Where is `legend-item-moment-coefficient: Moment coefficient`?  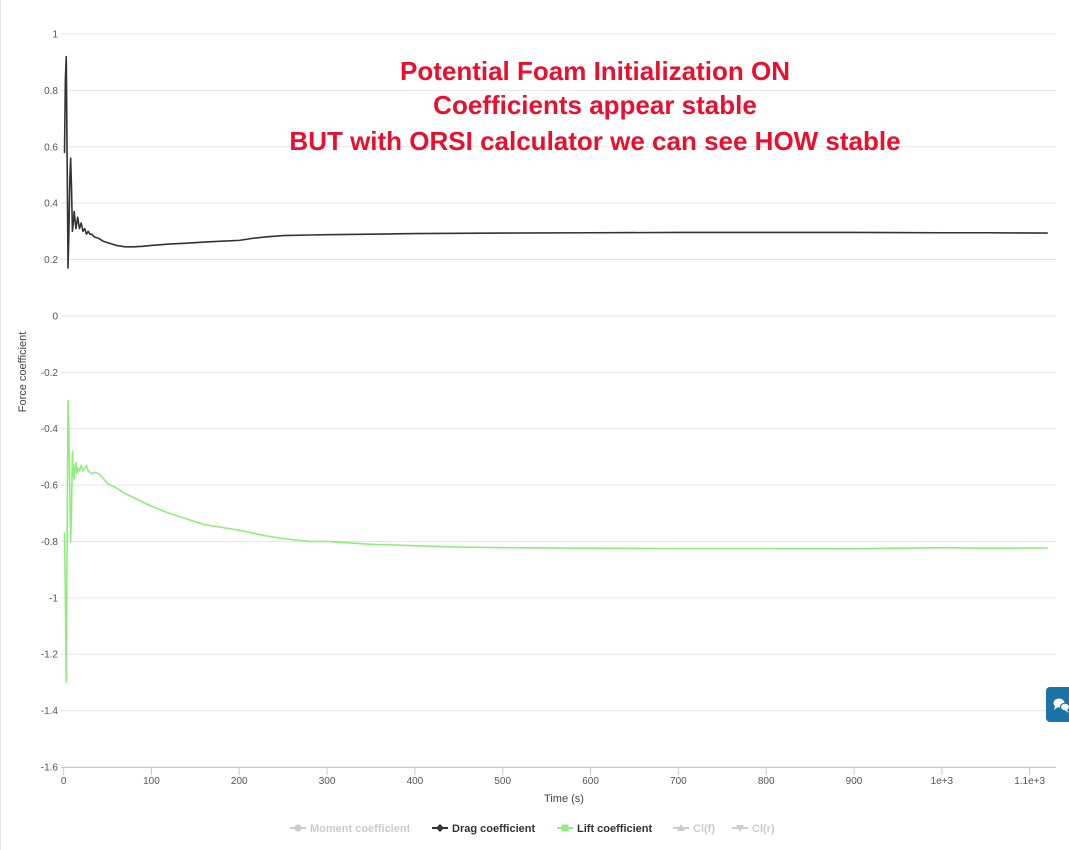
legend-item-moment-coefficient: Moment coefficient is located at coordinates (350, 829).